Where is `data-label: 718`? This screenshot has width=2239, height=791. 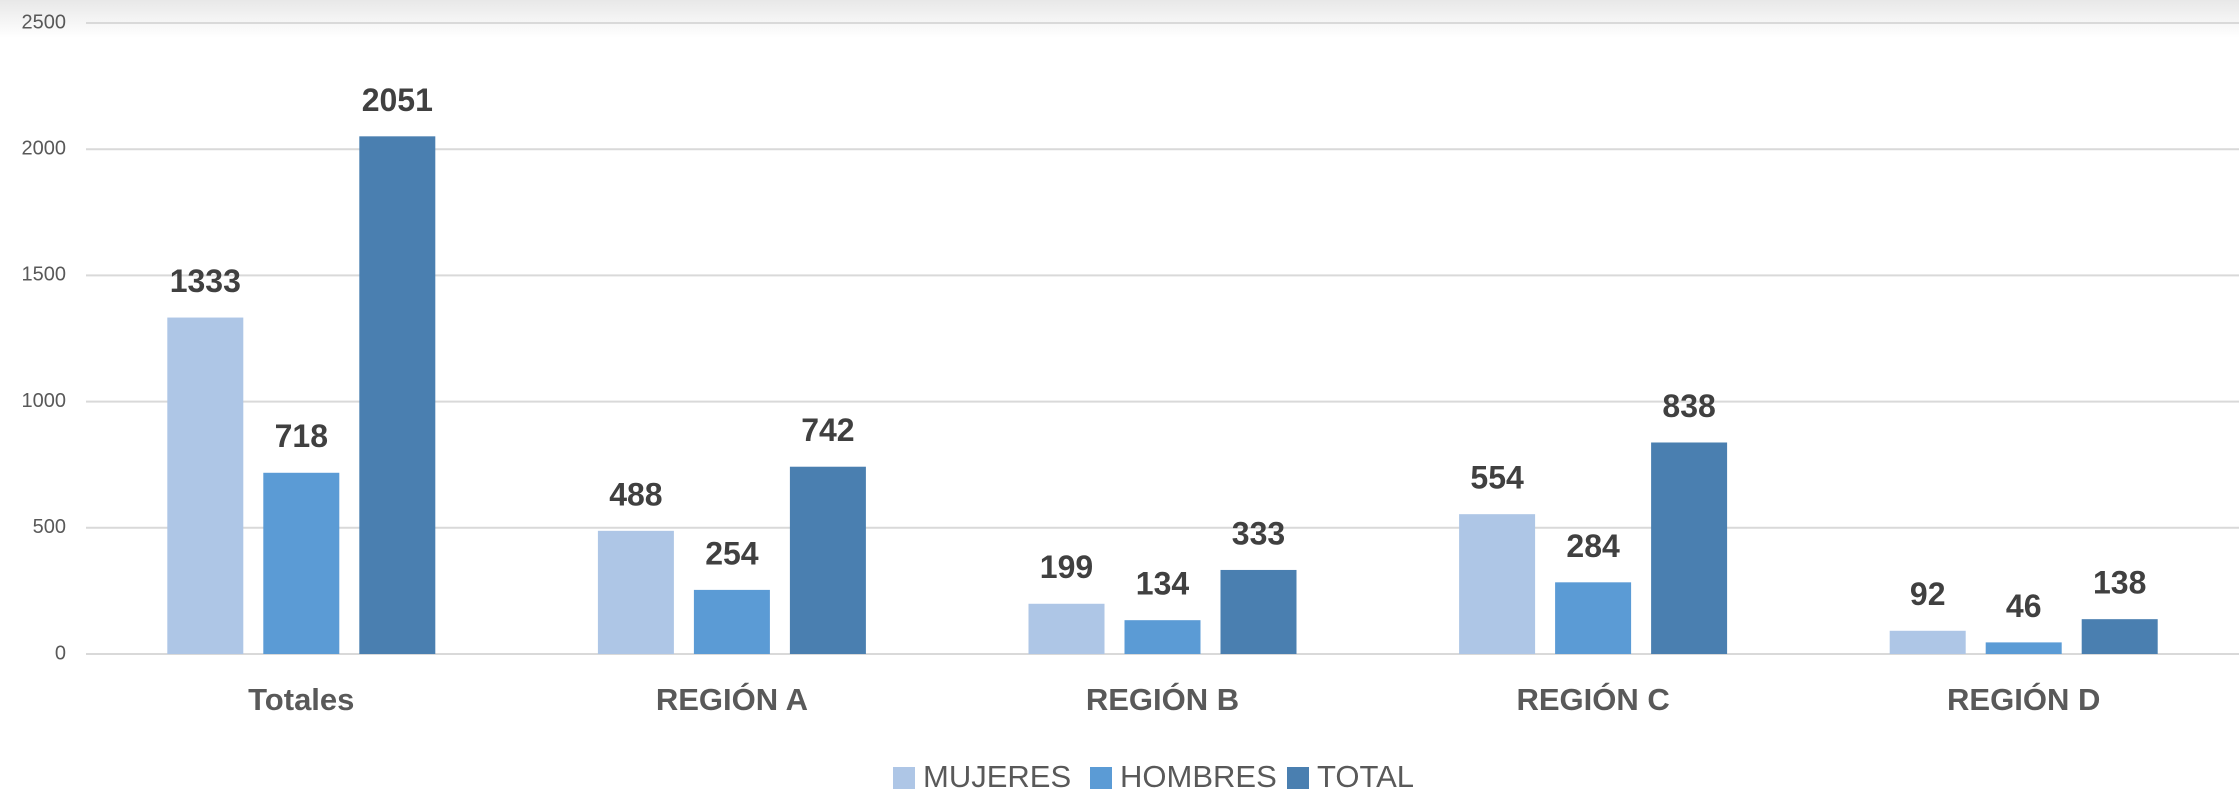 data-label: 718 is located at coordinates (301, 436).